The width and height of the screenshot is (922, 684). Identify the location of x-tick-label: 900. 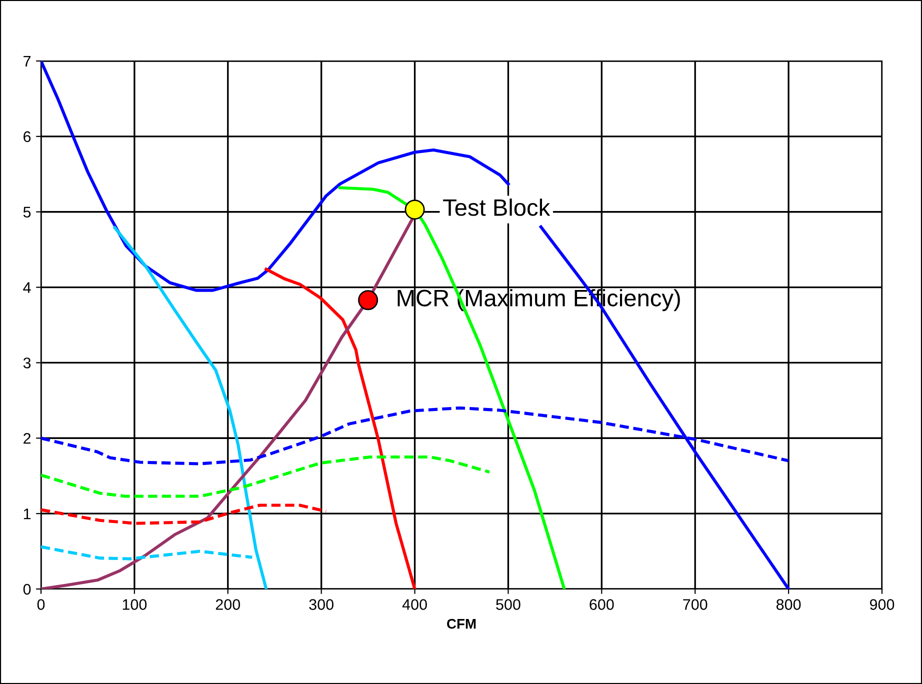
(882, 604).